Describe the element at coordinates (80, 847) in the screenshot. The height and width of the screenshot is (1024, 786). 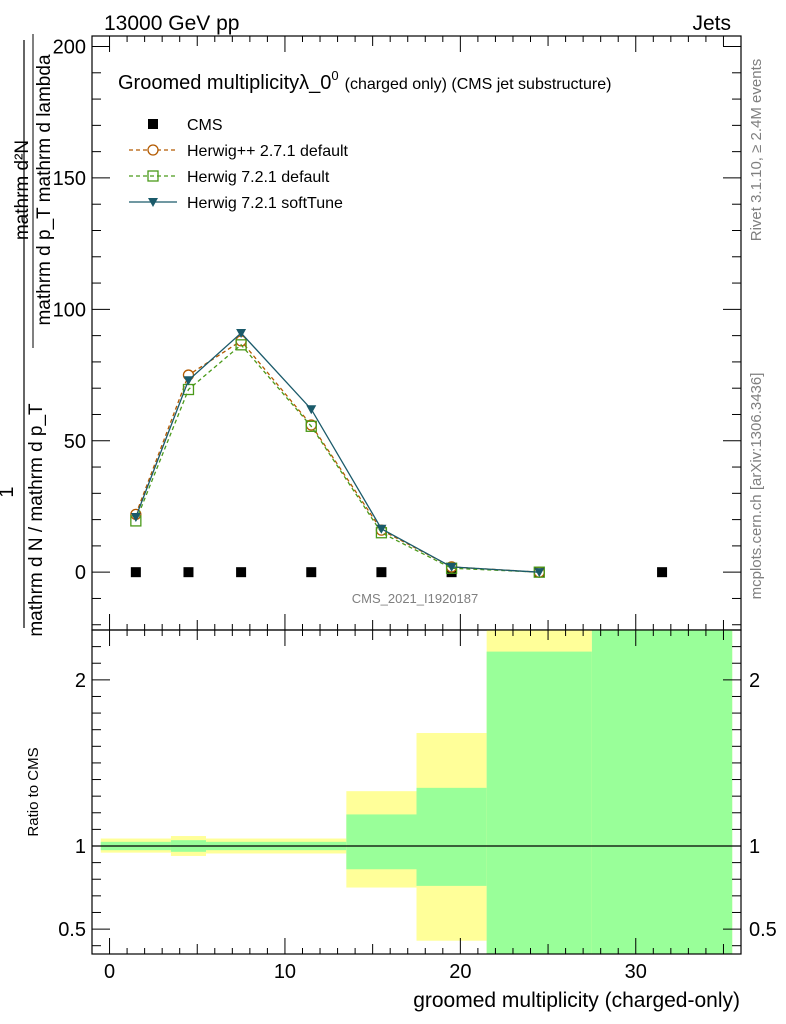
I see `ratio-ytick-label: 1` at that location.